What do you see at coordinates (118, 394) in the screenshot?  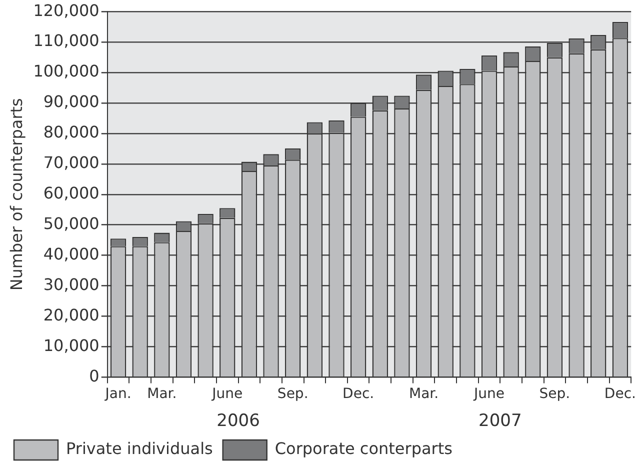 I see `x-tick-label: Jan.` at bounding box center [118, 394].